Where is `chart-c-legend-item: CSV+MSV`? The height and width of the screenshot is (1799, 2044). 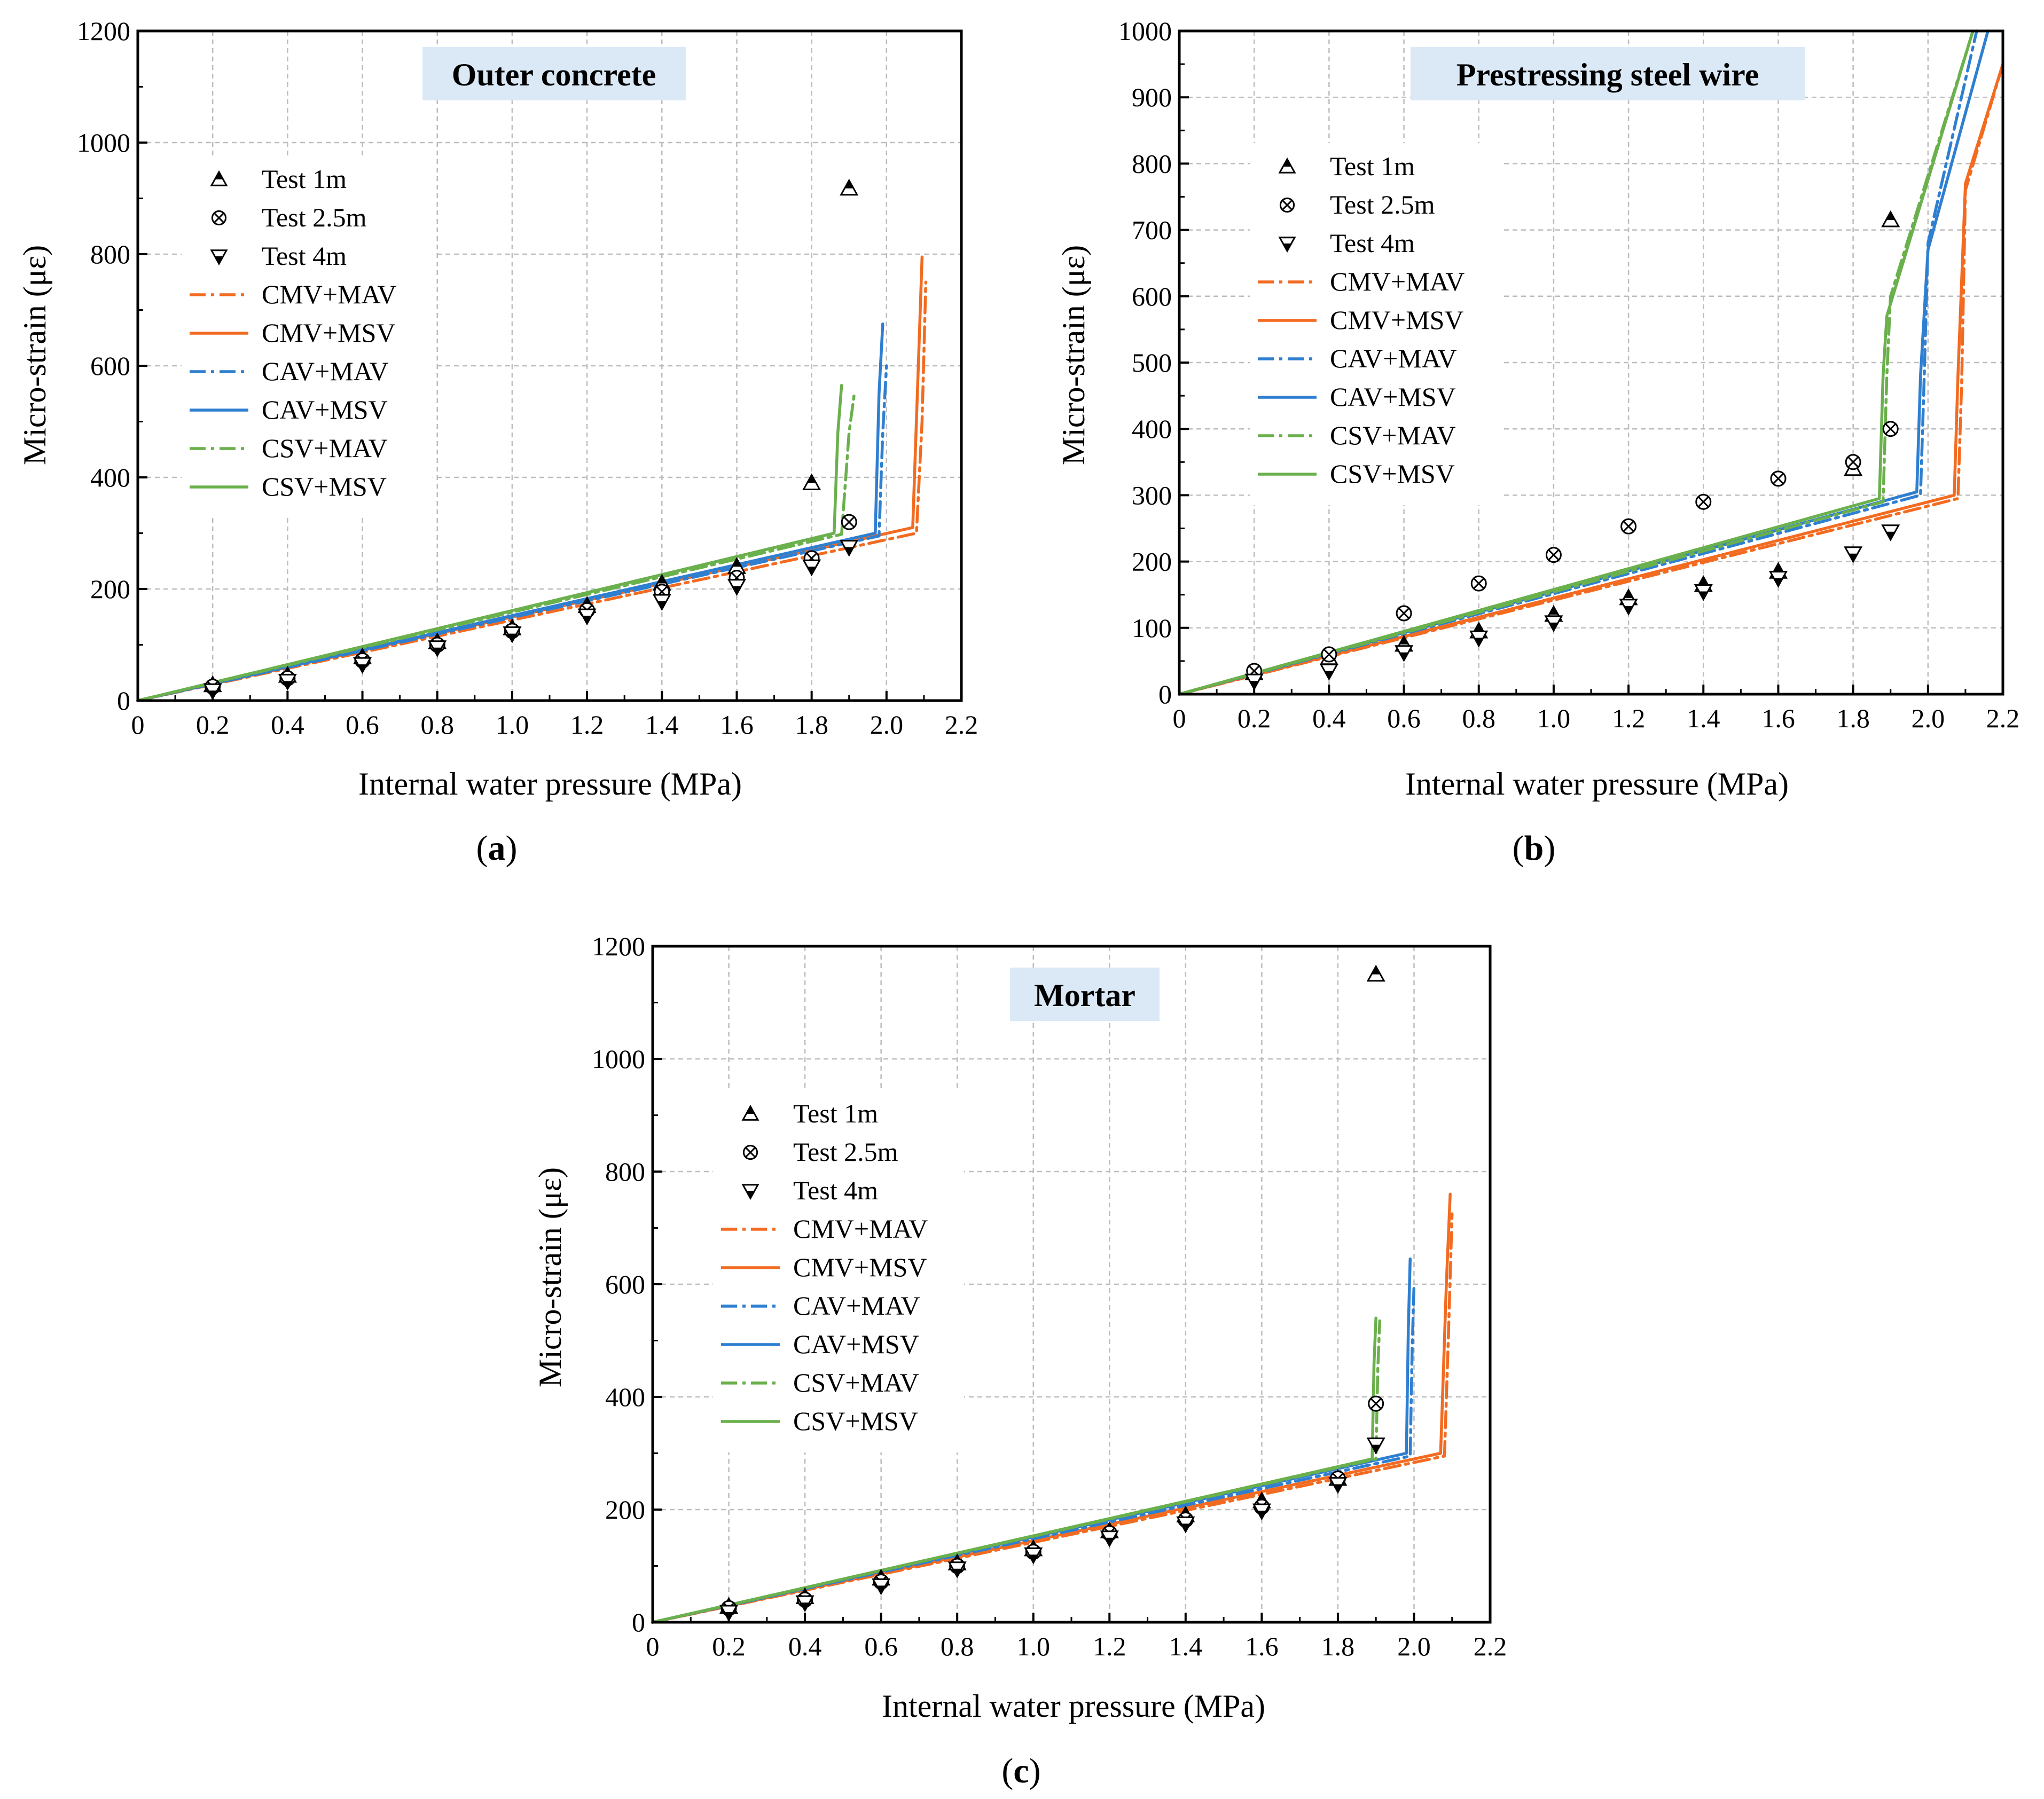
chart-c-legend-item: CSV+MSV is located at coordinates (819, 1421).